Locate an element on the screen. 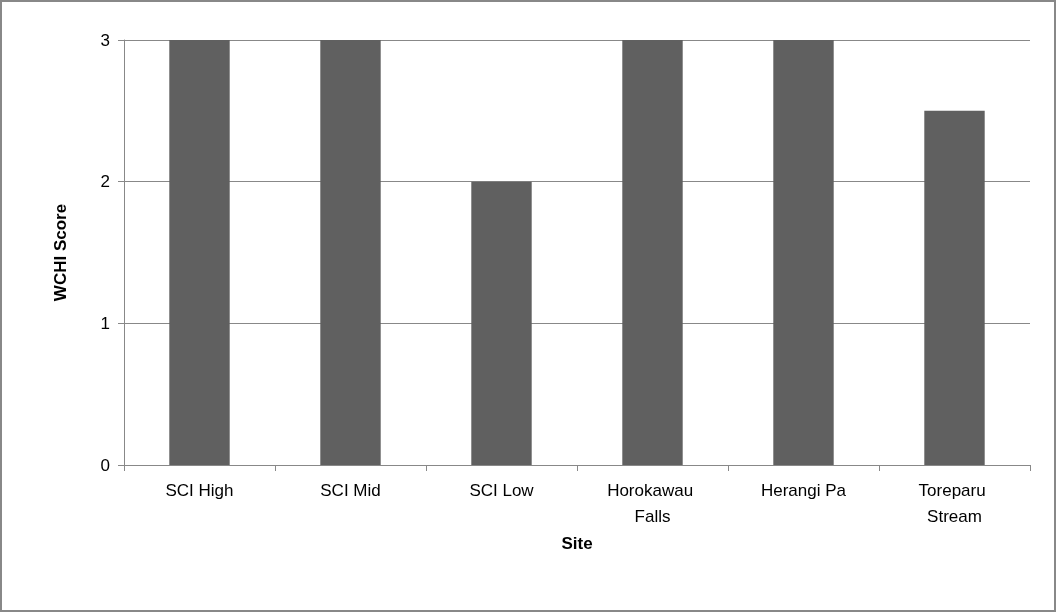 This screenshot has width=1056, height=612. y-axis-title: WCHI Score is located at coordinates (60, 252).